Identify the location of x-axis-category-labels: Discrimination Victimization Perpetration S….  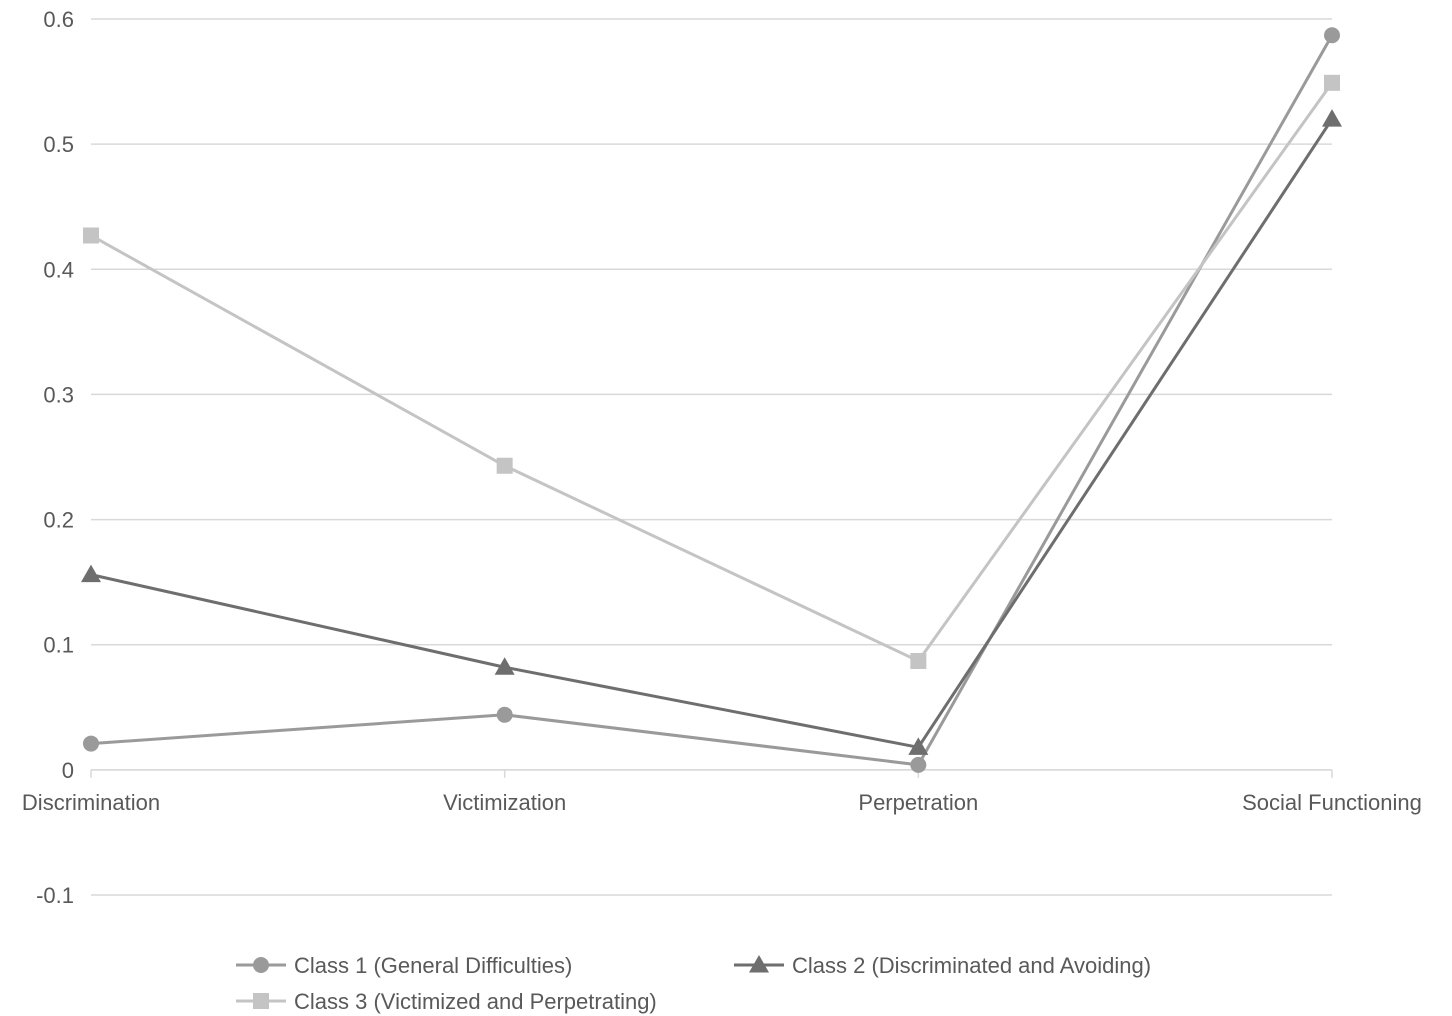
(722, 802).